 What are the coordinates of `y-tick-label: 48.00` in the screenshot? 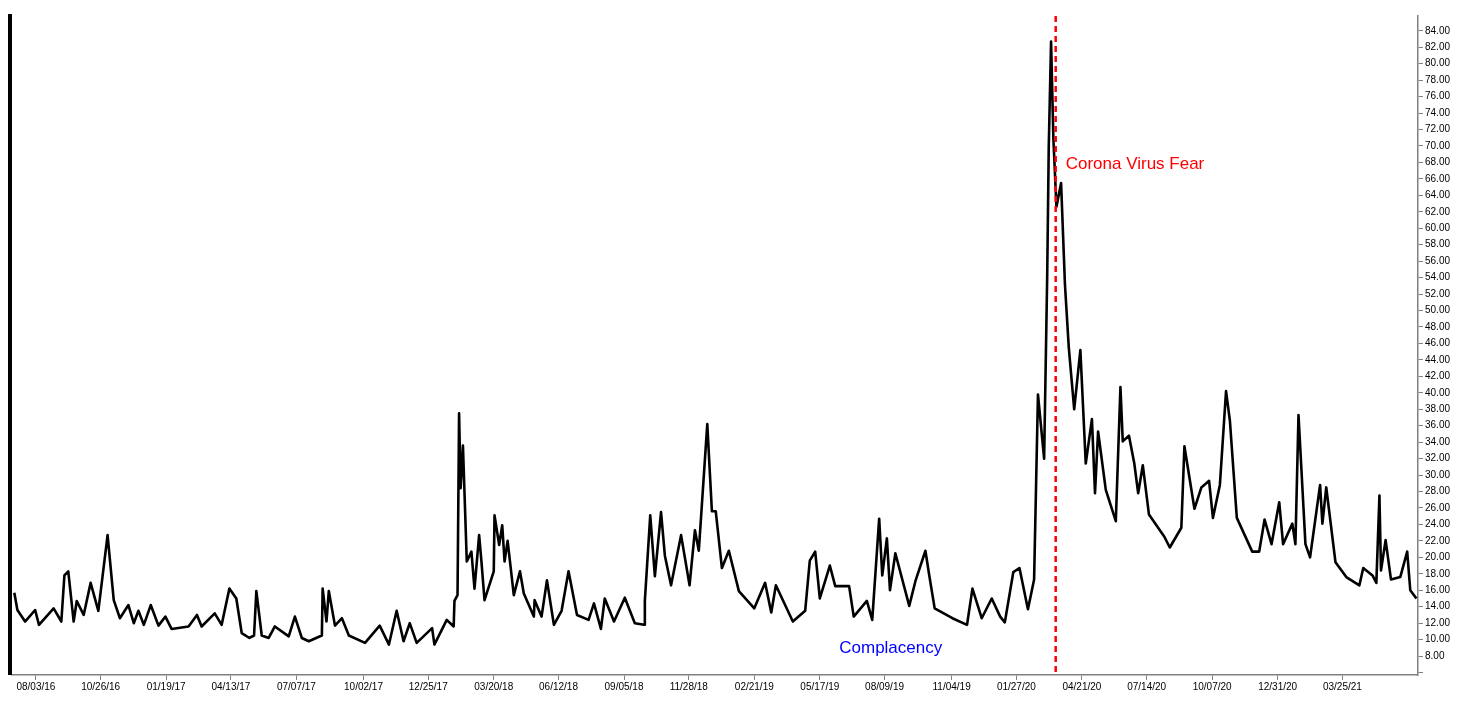 It's located at (1437, 326).